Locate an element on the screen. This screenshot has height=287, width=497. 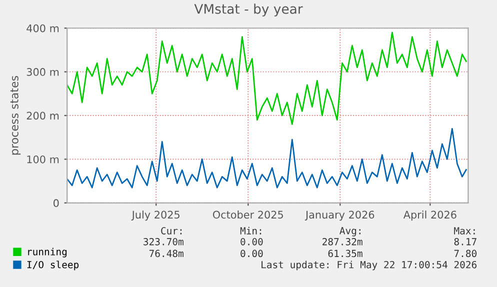
text: Avg: is located at coordinates (350, 231).